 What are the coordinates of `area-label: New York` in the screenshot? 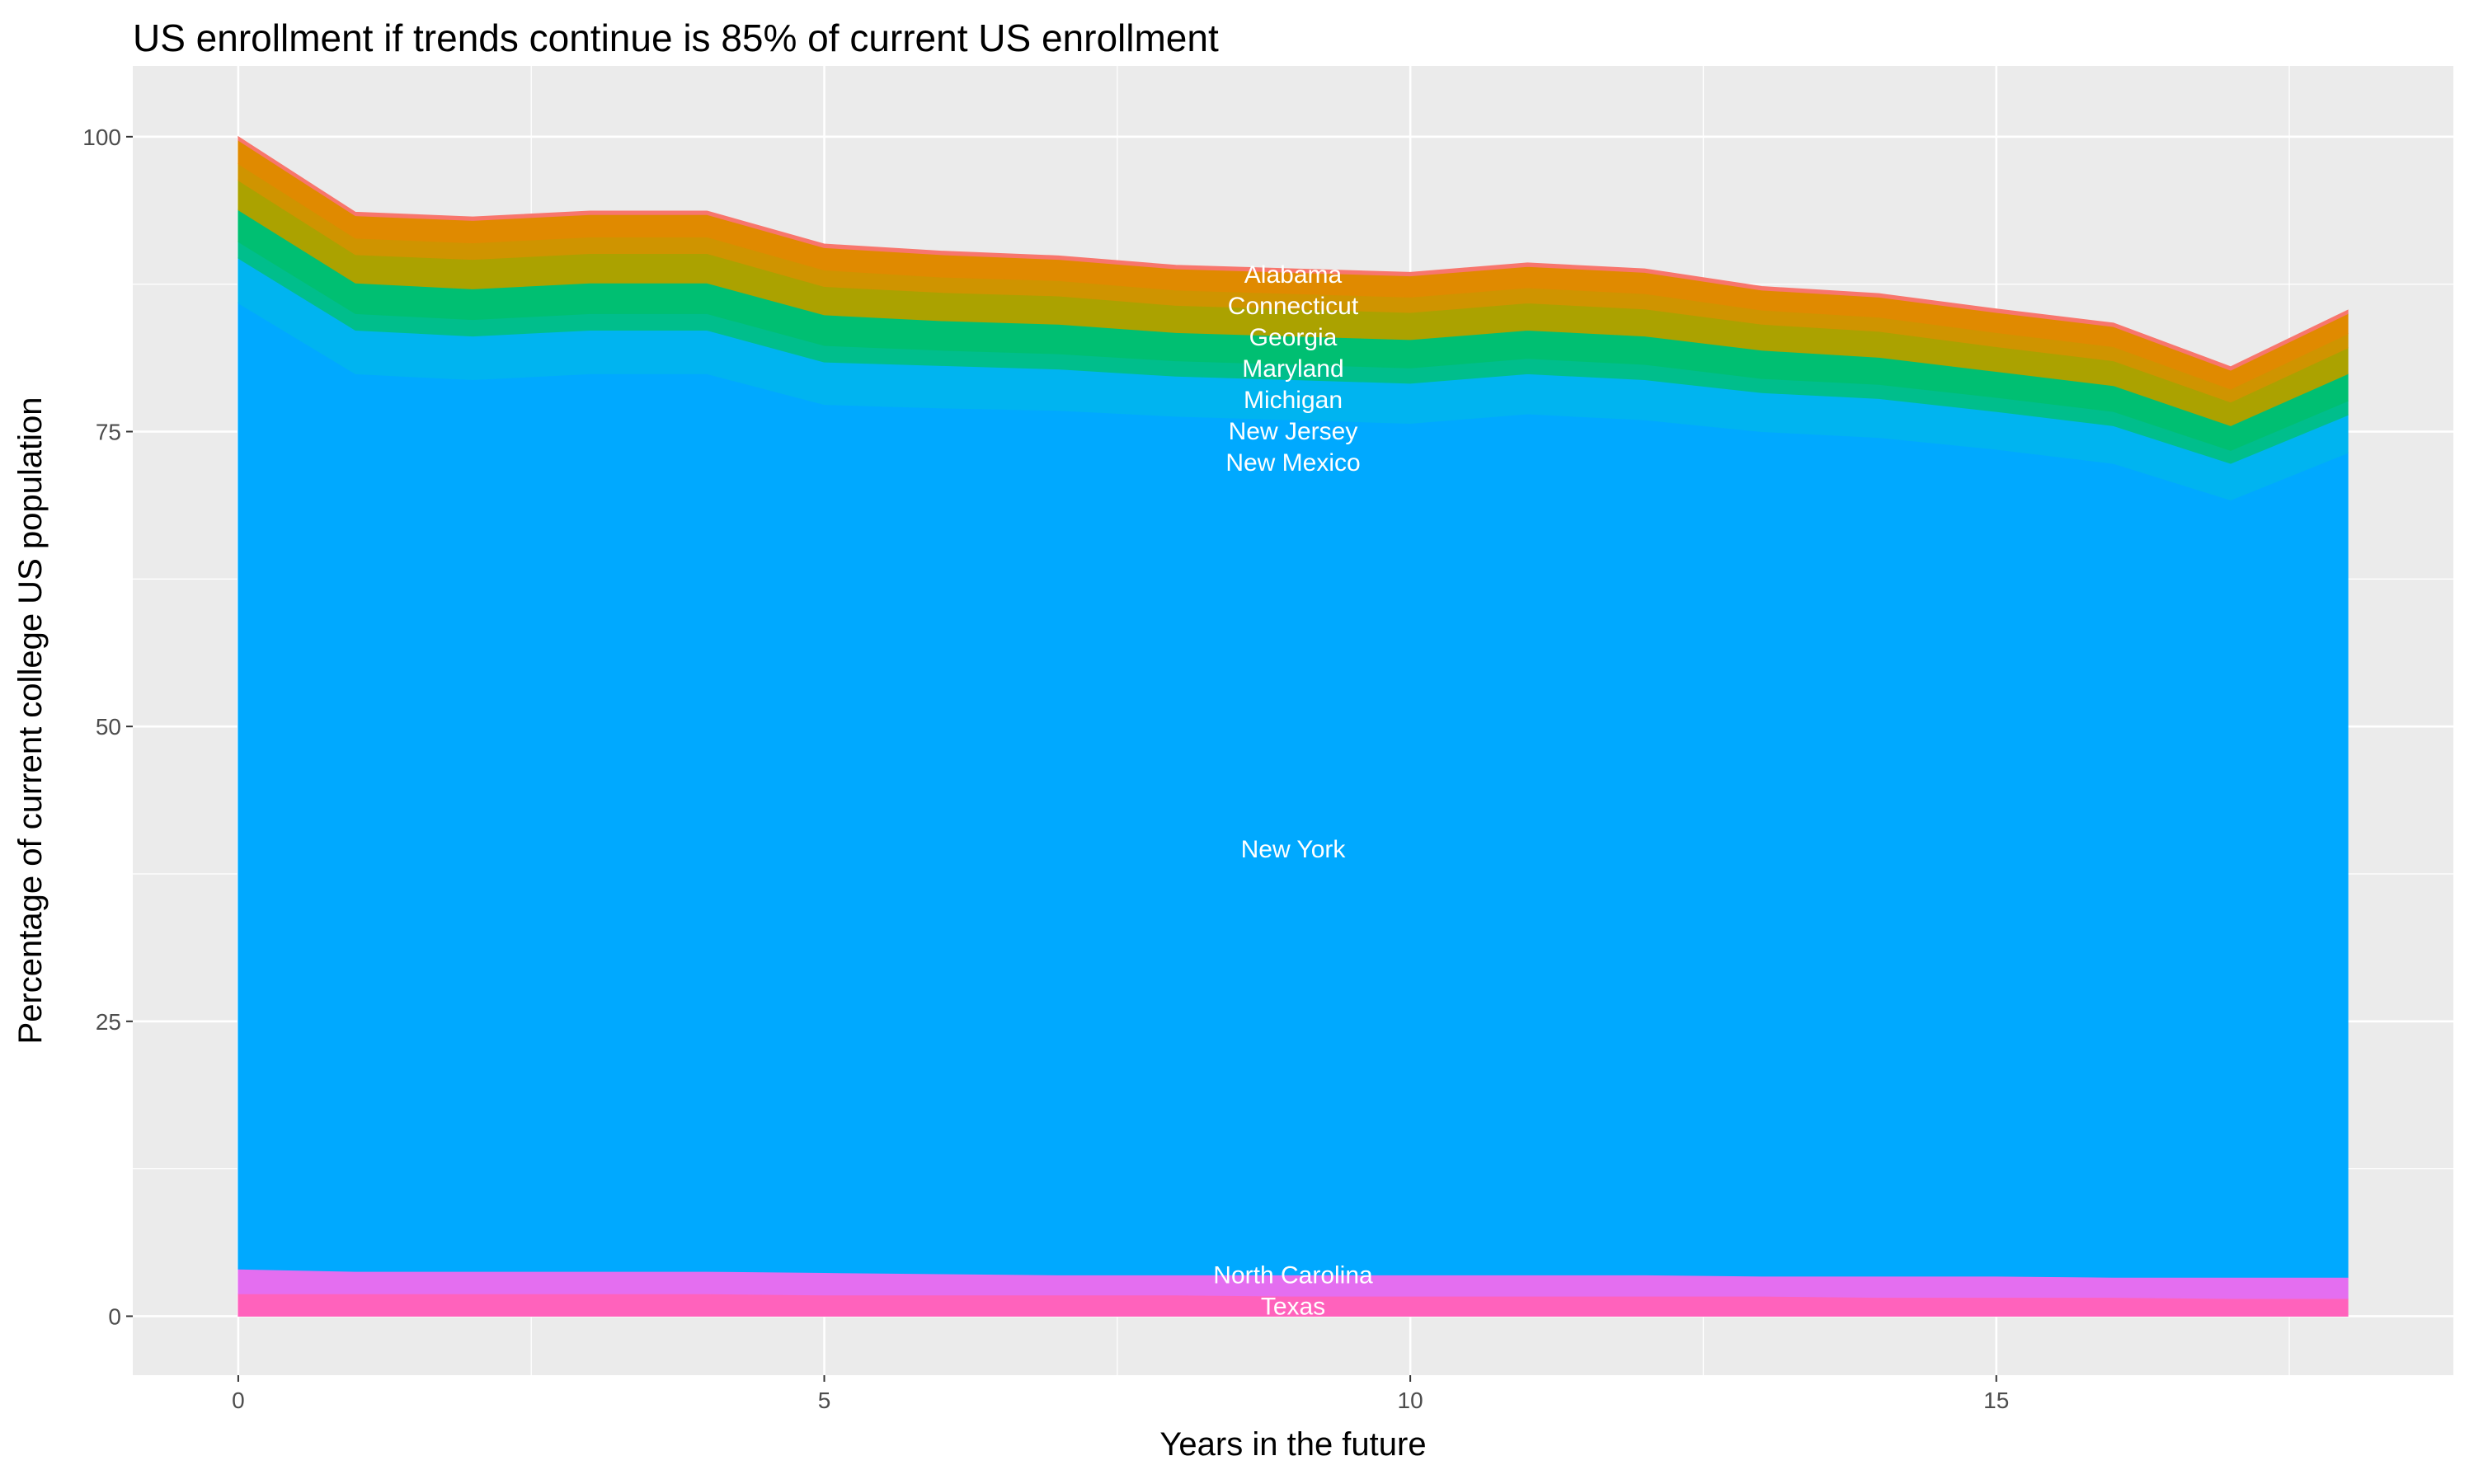 It's located at (1294, 850).